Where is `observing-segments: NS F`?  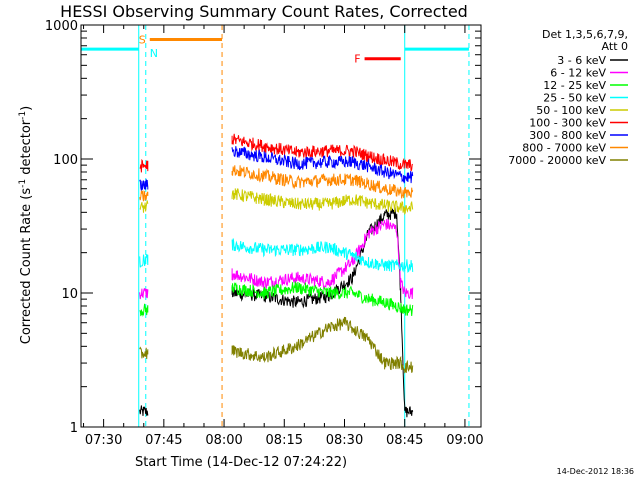 observing-segments: NS F is located at coordinates (275, 49).